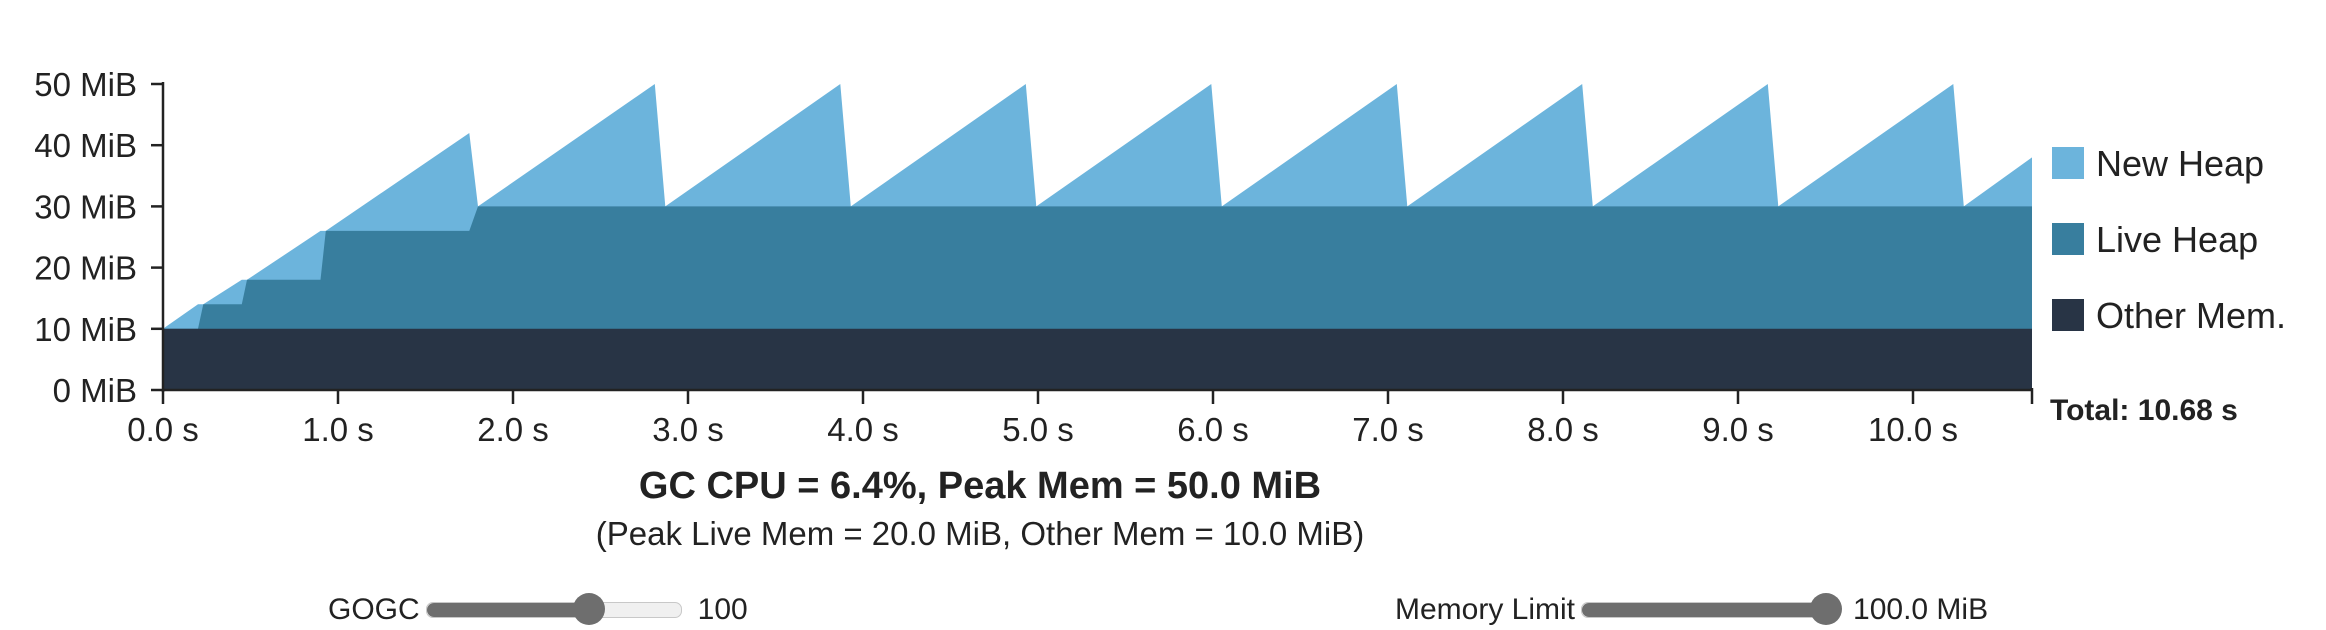  Describe the element at coordinates (1213, 429) in the screenshot. I see `x-tick-label: 6.0 s` at that location.